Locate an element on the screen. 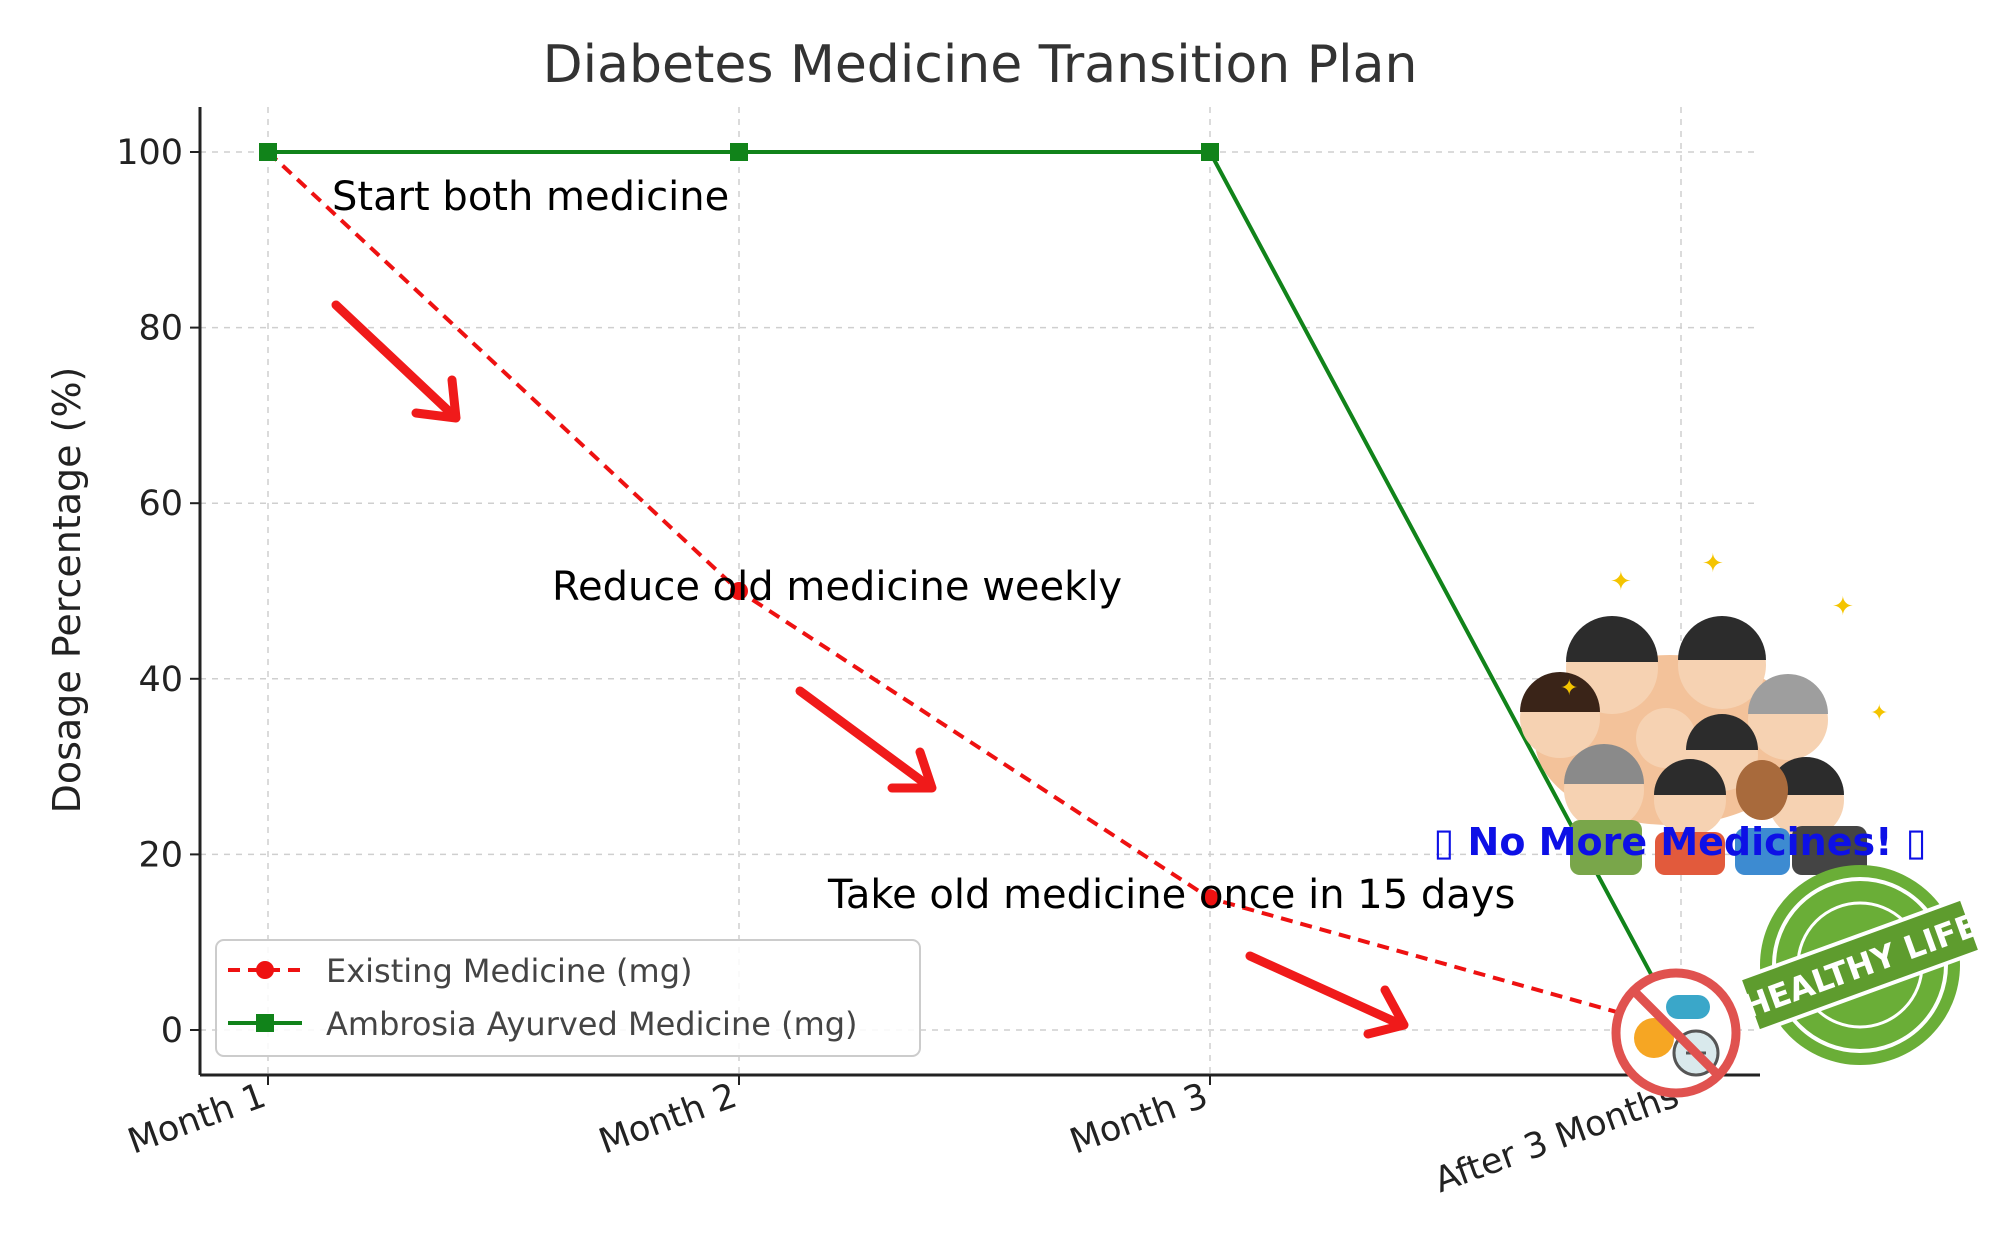 The image size is (2000, 1250). annotation-label: Start both medicine is located at coordinates (530, 197).